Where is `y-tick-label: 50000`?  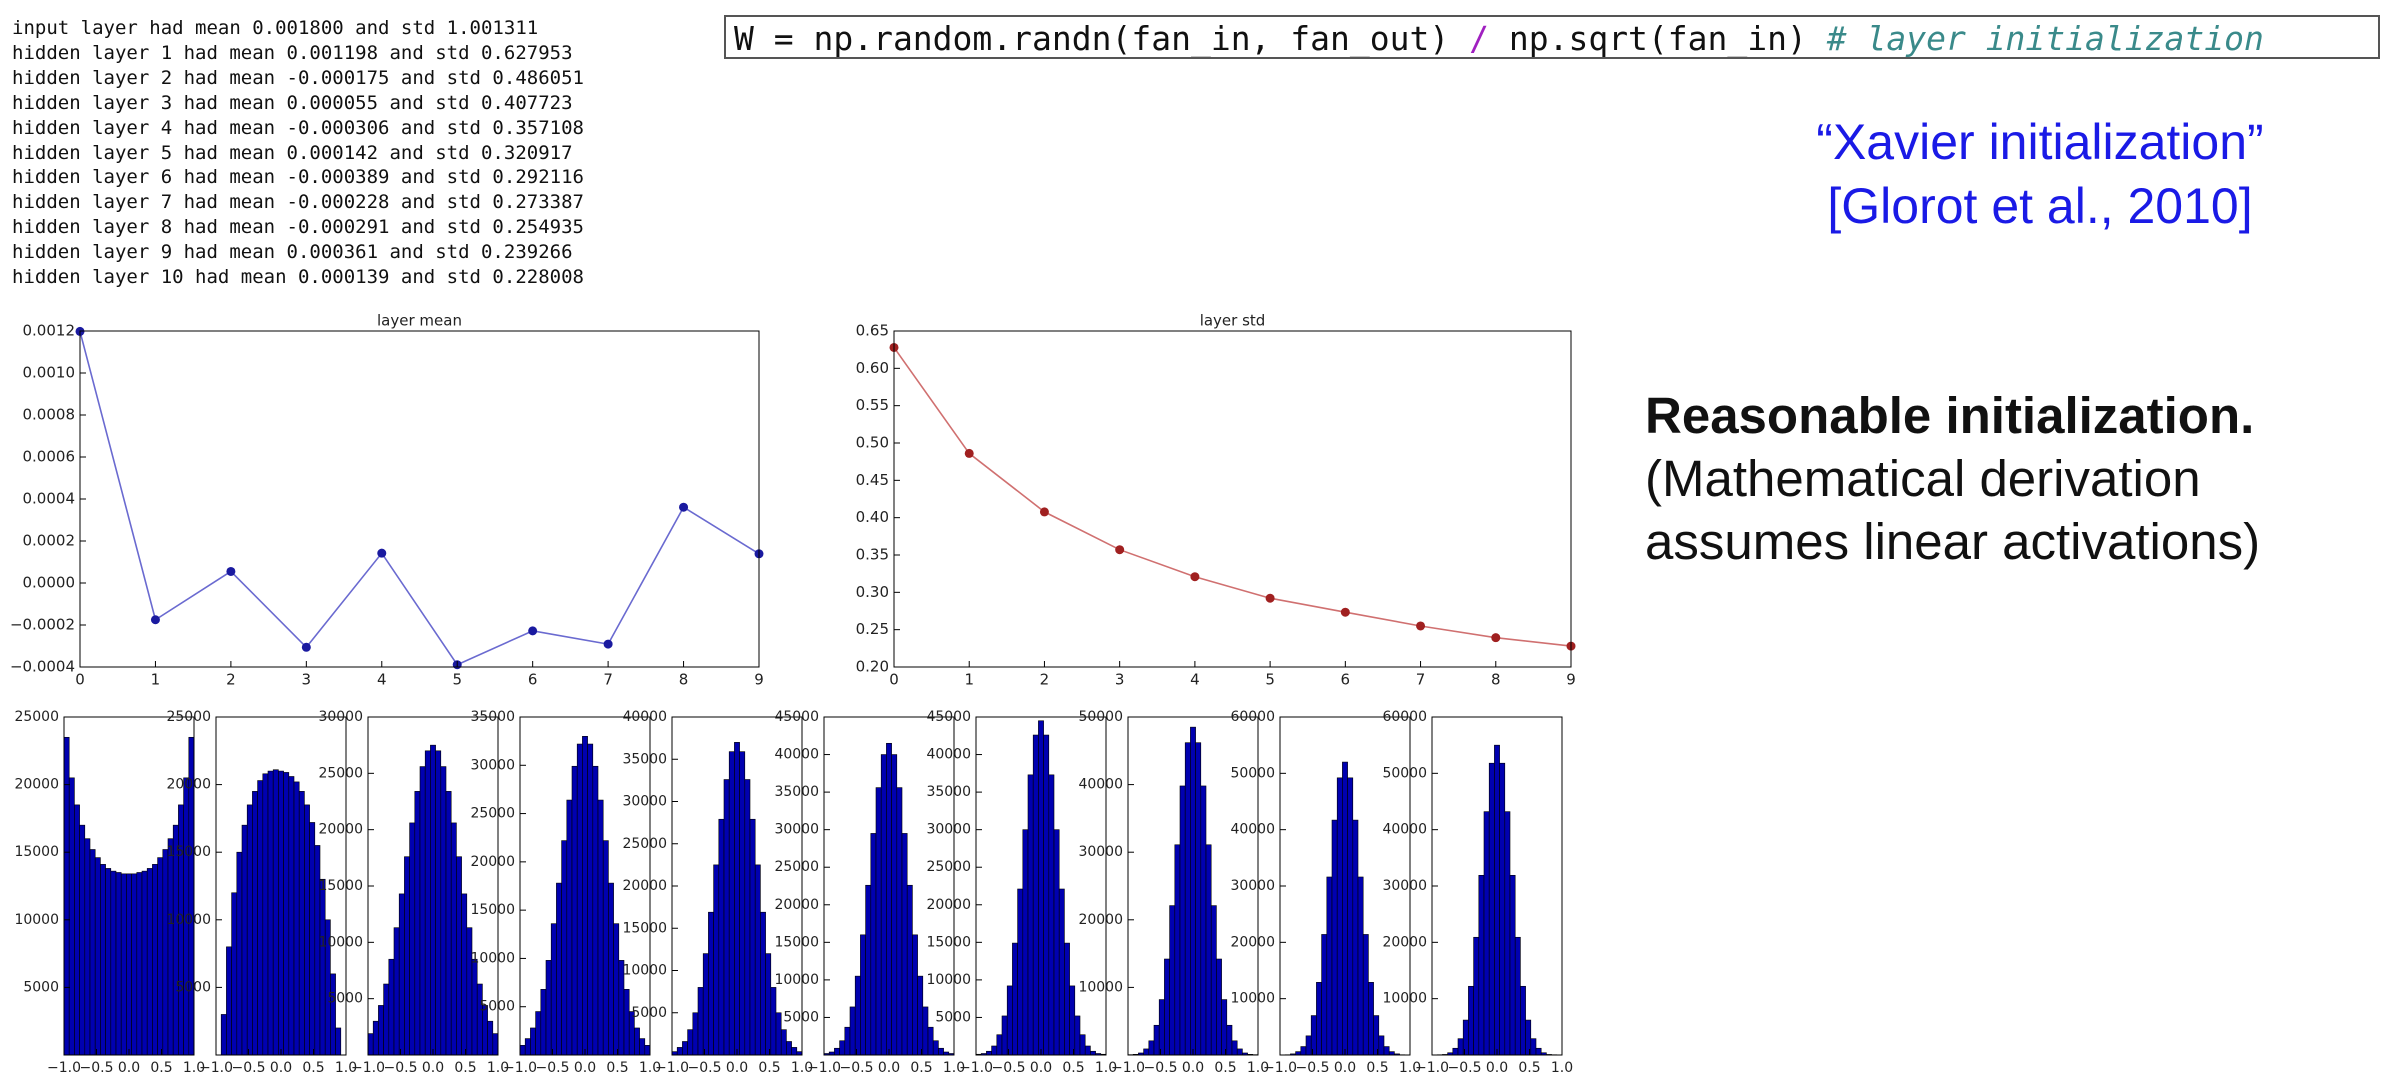
y-tick-label: 50000 is located at coordinates (1404, 773).